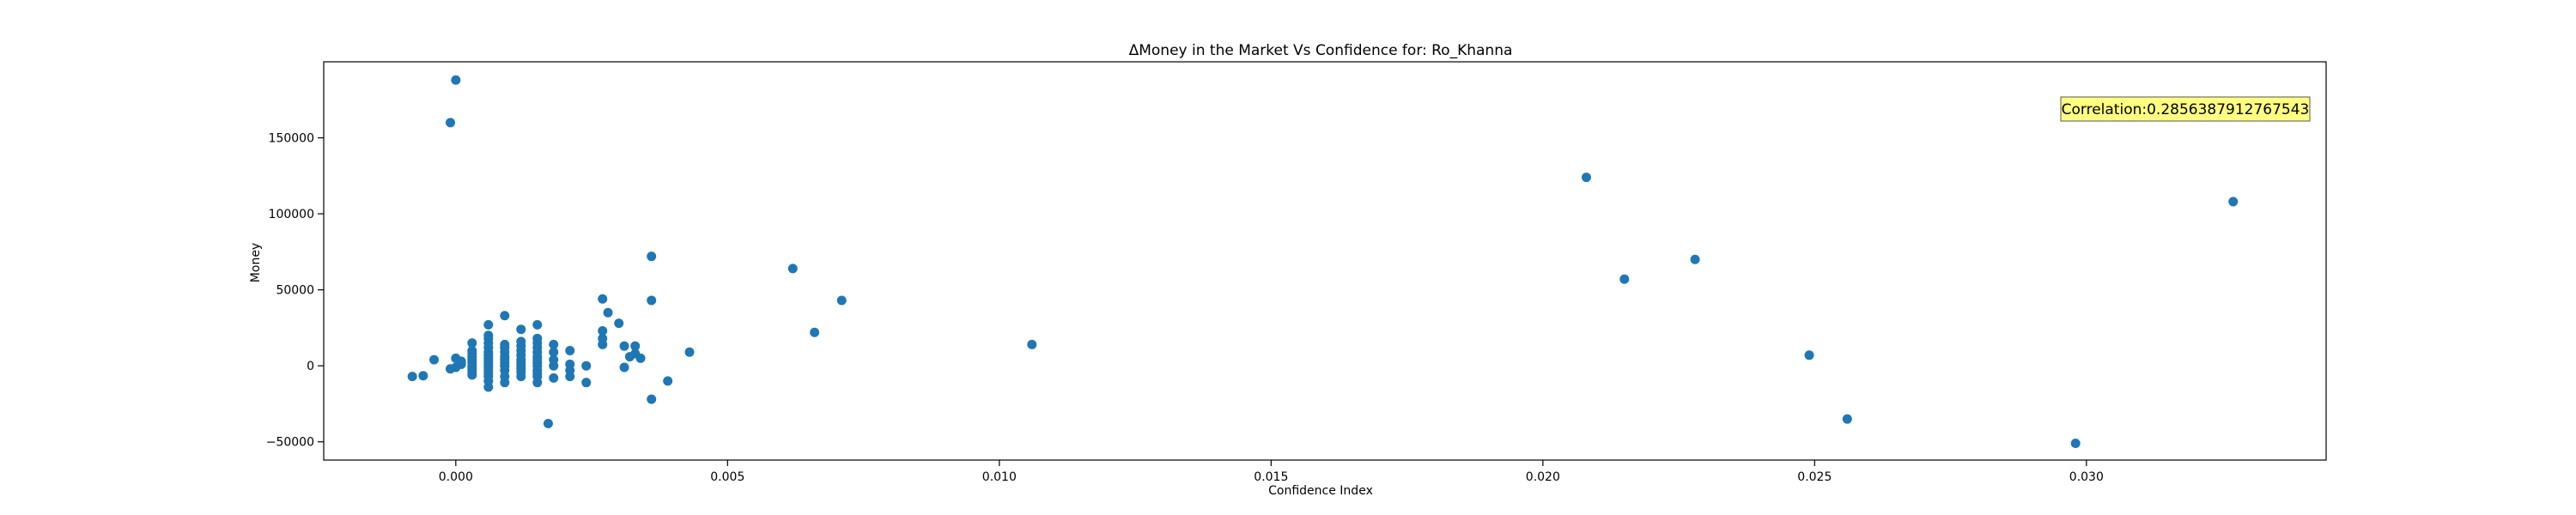  I want to click on y-tick-label: −50000, so click(290, 443).